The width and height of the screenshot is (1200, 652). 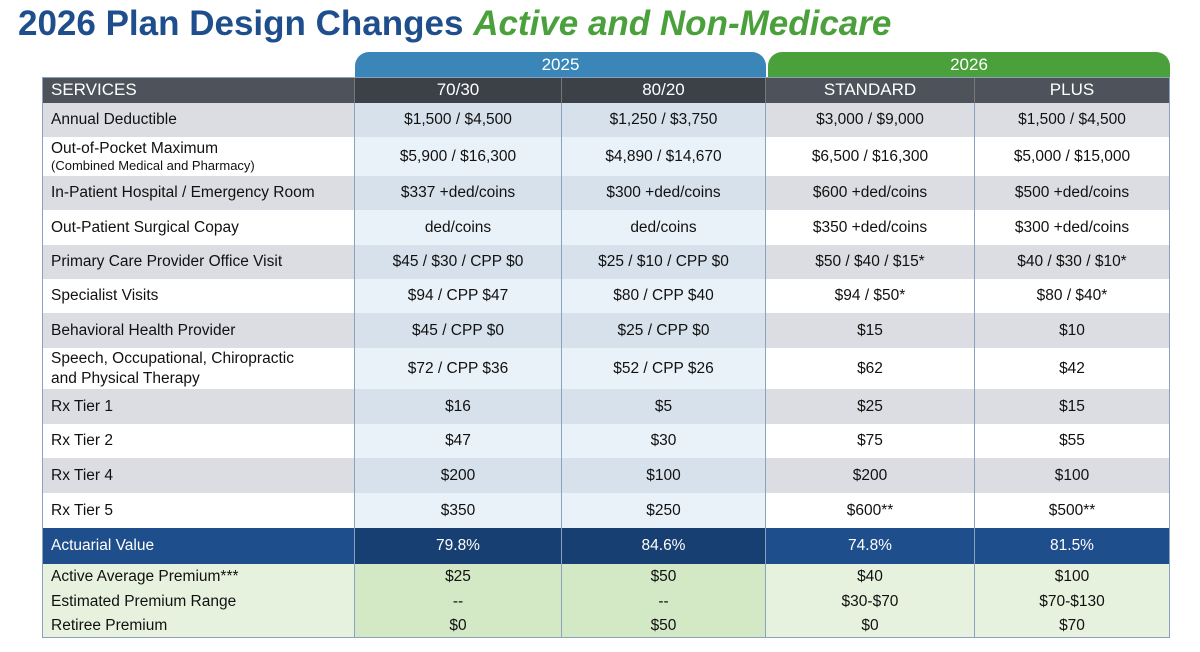 What do you see at coordinates (1072, 601) in the screenshot?
I see `premium-row-cell: $70-$130` at bounding box center [1072, 601].